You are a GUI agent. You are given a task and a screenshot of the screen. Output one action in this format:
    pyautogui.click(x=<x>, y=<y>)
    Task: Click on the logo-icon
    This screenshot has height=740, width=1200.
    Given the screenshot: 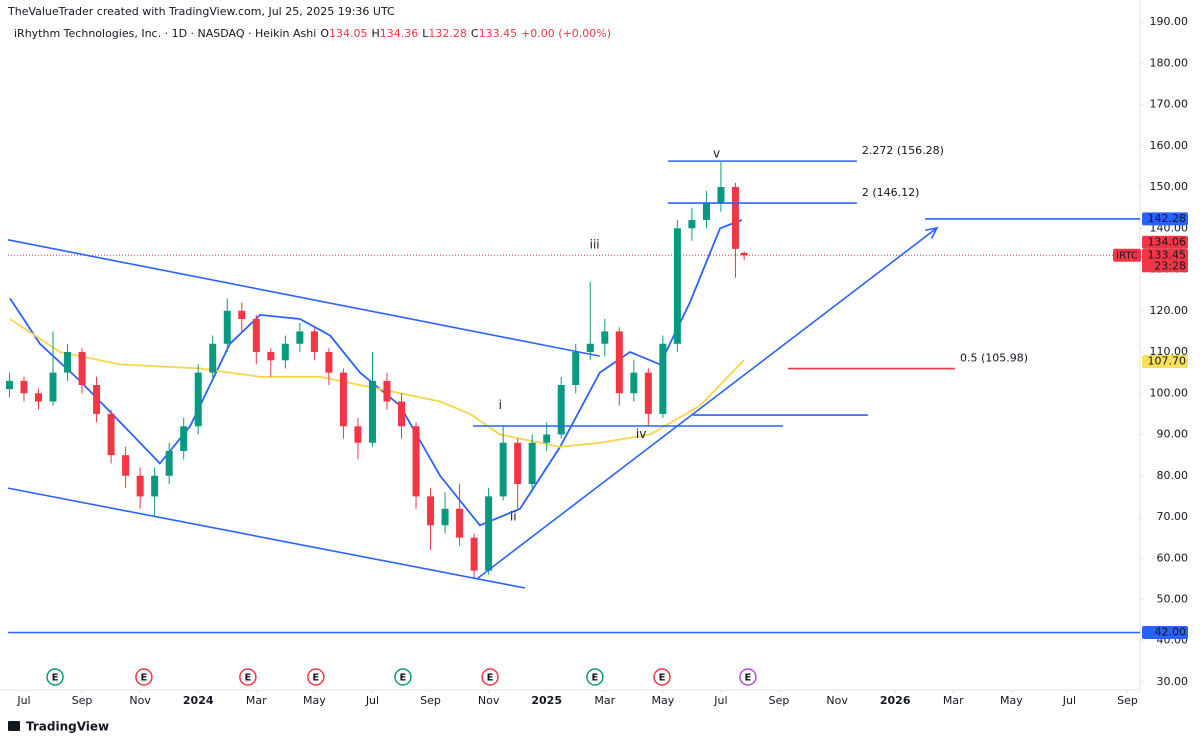 What is the action you would take?
    pyautogui.click(x=14, y=726)
    